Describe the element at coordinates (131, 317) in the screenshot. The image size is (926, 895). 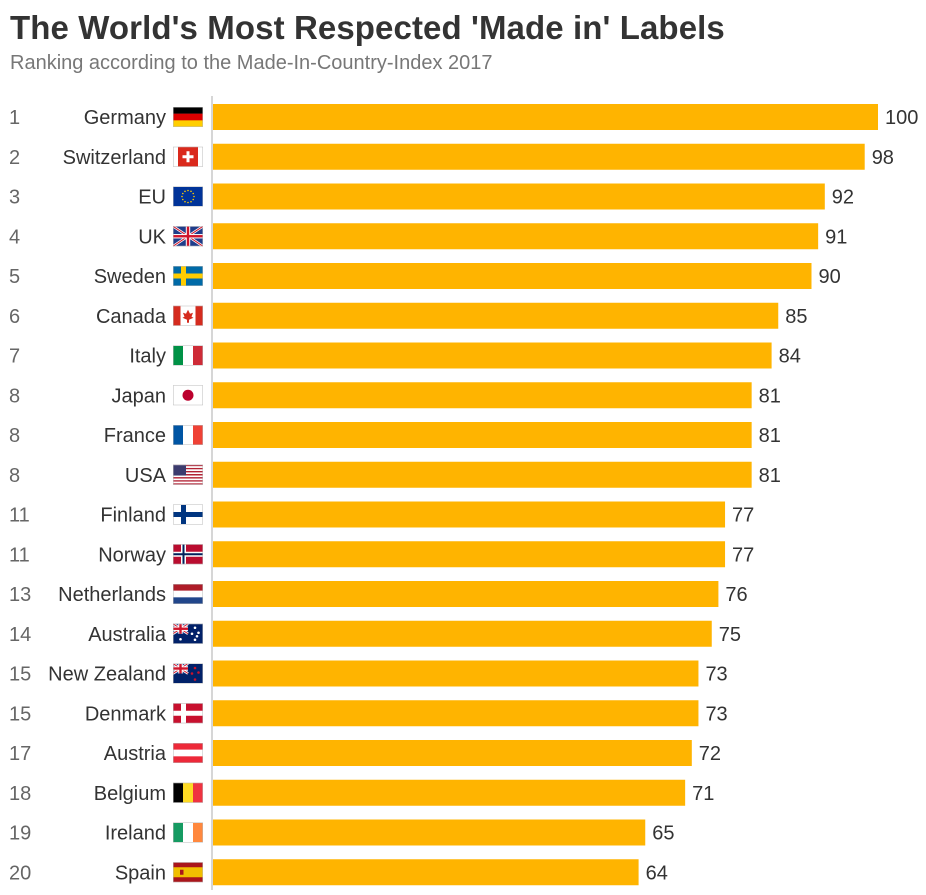
I see `category-label: Canada` at that location.